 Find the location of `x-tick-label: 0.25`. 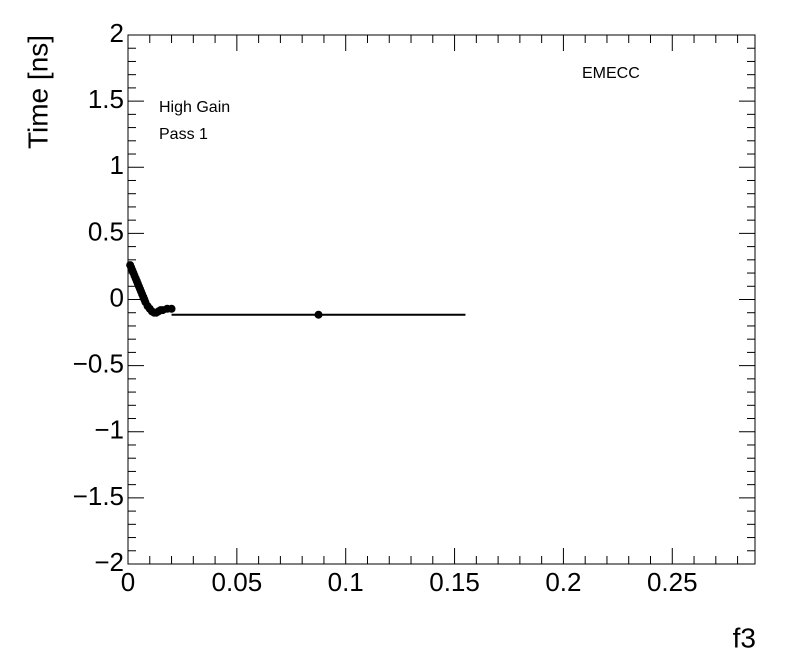

x-tick-label: 0.25 is located at coordinates (672, 582).